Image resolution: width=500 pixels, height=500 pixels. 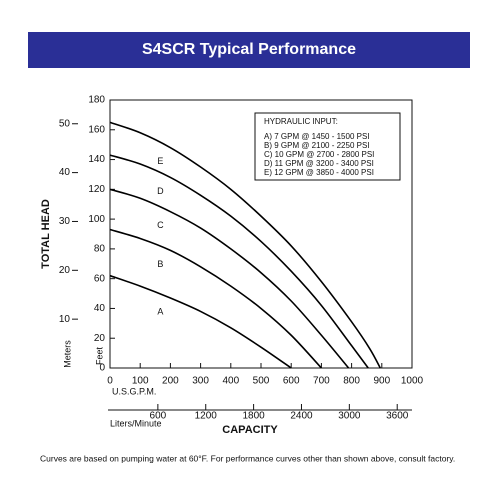 I want to click on x-tick-label: 800, so click(x=351, y=381).